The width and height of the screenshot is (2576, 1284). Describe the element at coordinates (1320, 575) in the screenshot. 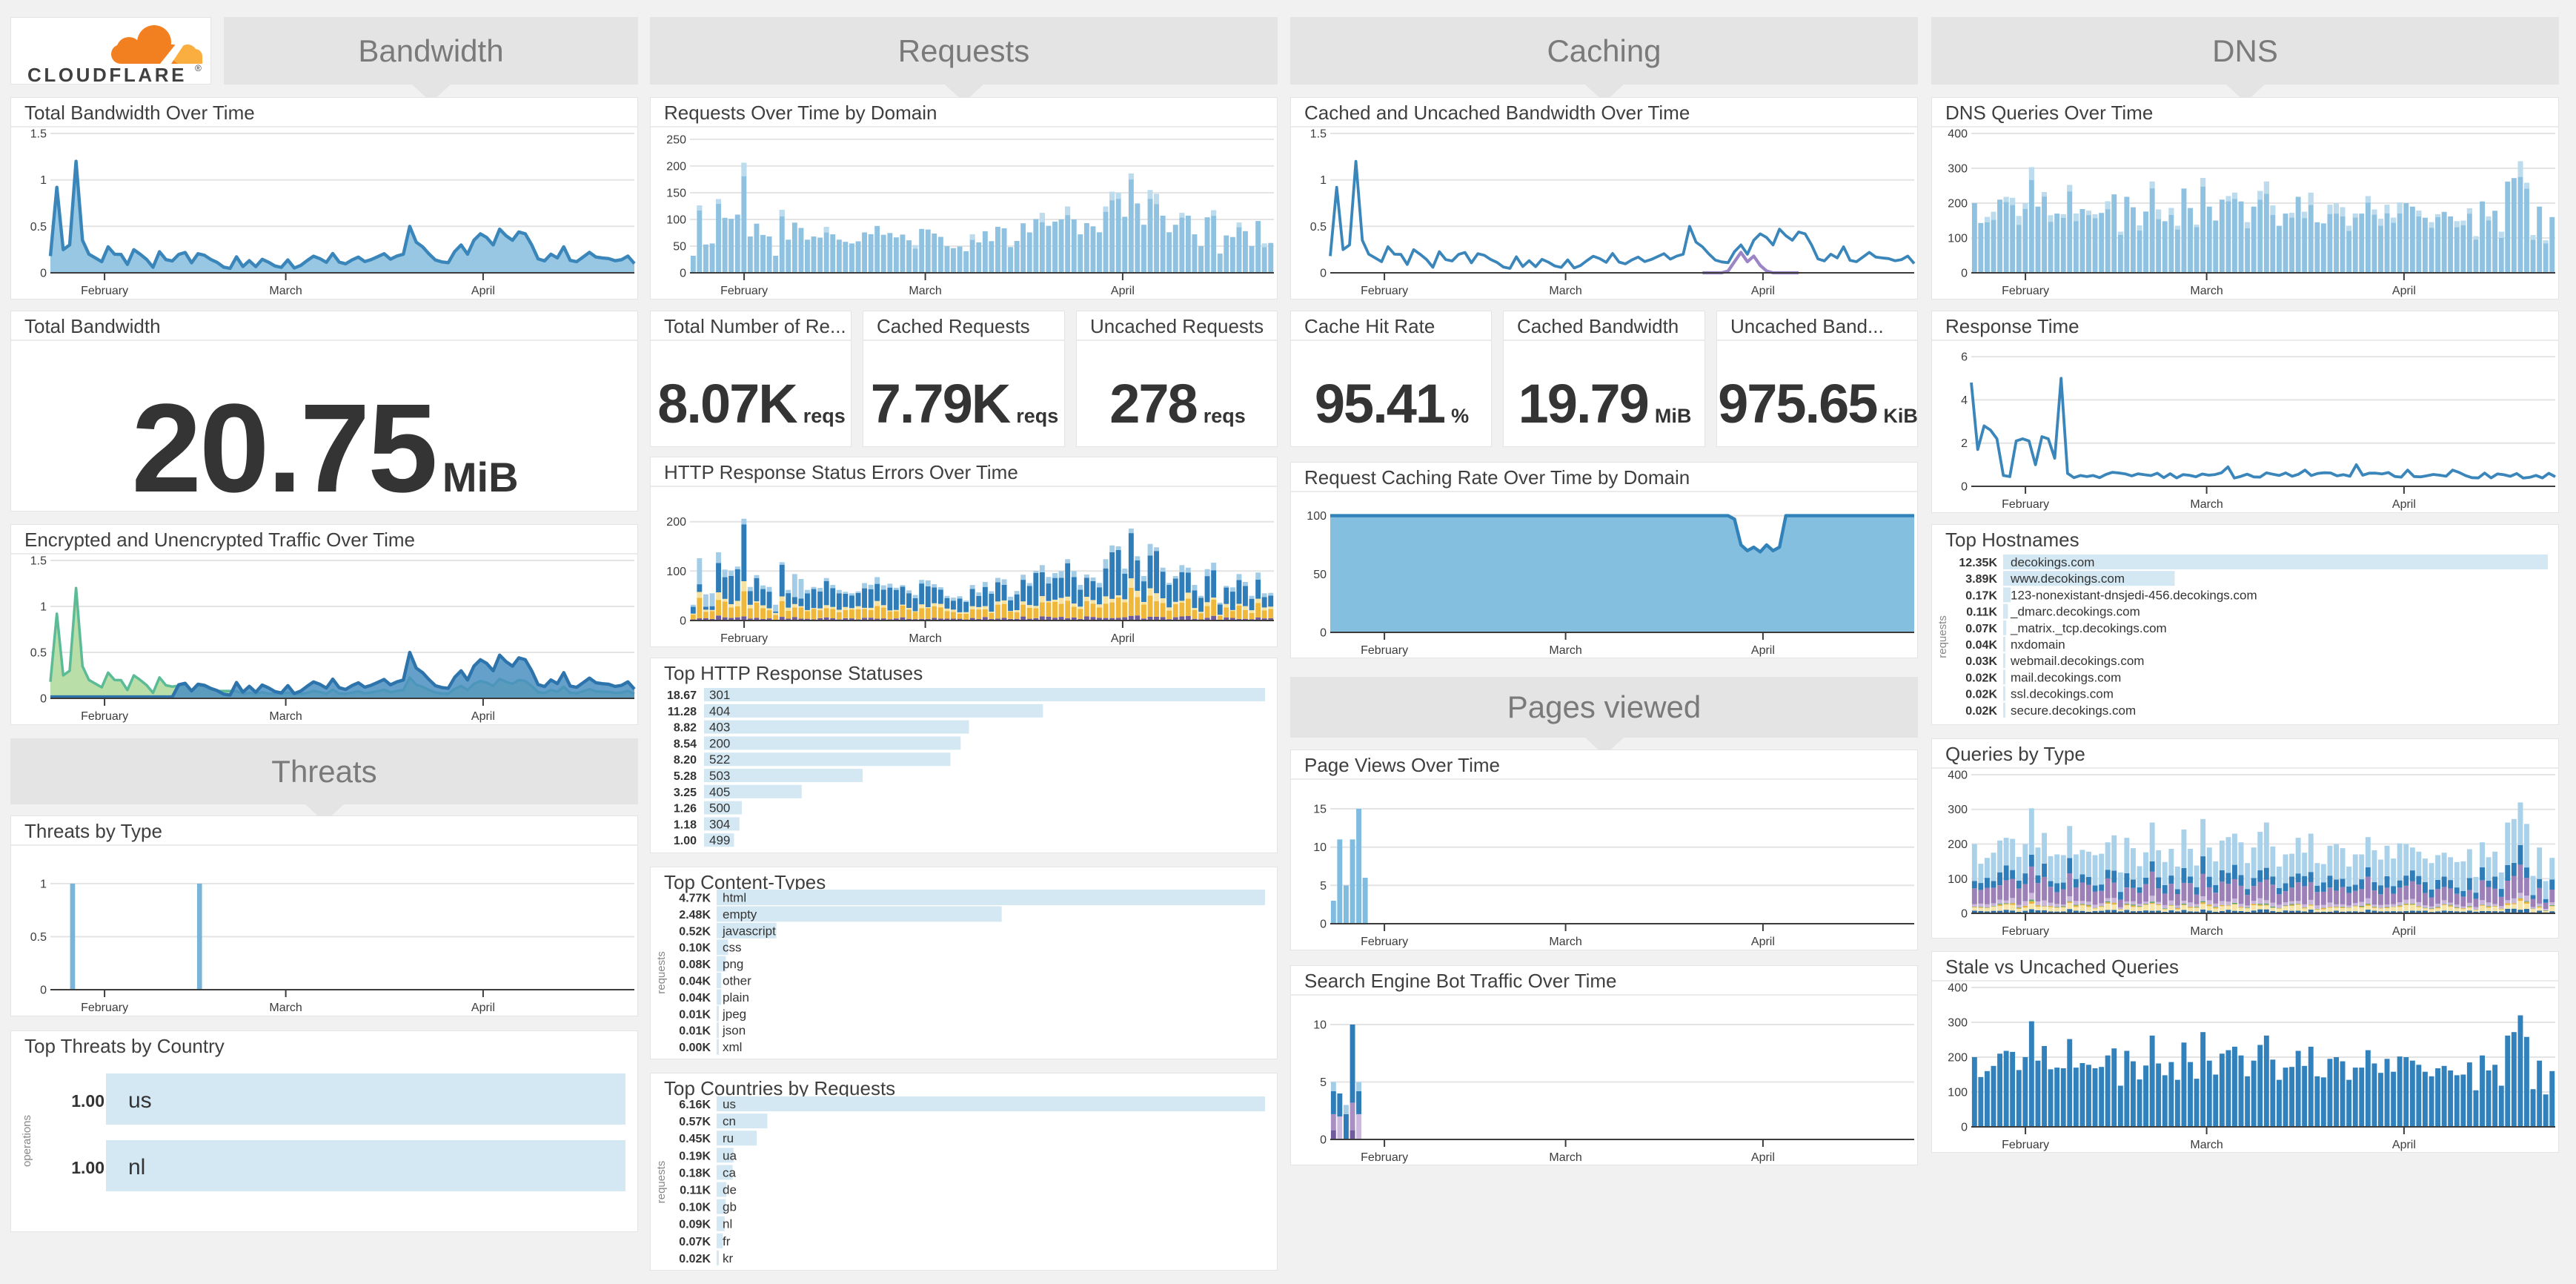

I see `svg-text: 50` at that location.